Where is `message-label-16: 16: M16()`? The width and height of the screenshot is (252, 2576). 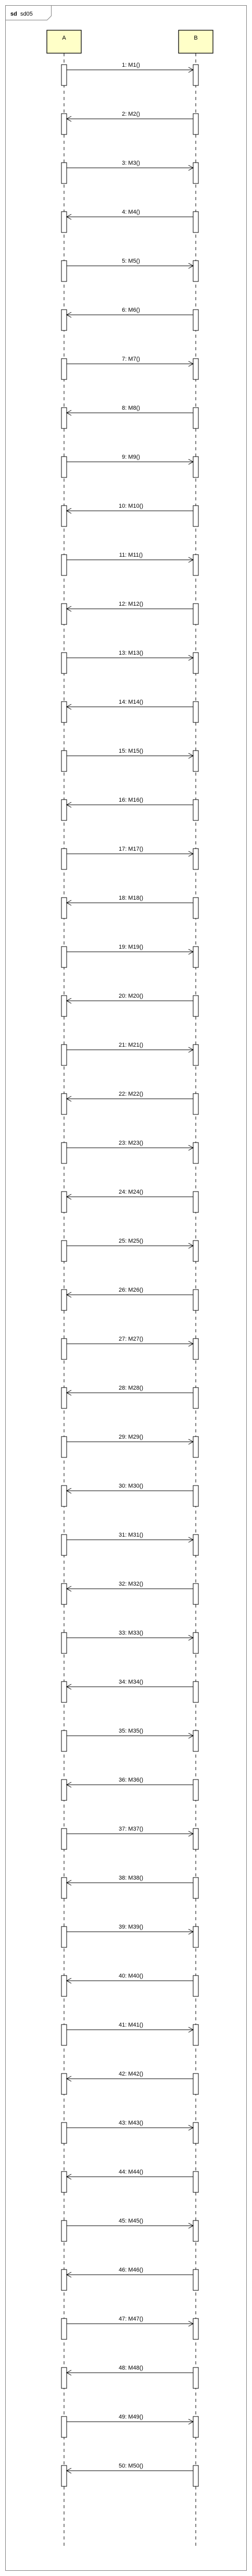 message-label-16: 16: M16() is located at coordinates (131, 800).